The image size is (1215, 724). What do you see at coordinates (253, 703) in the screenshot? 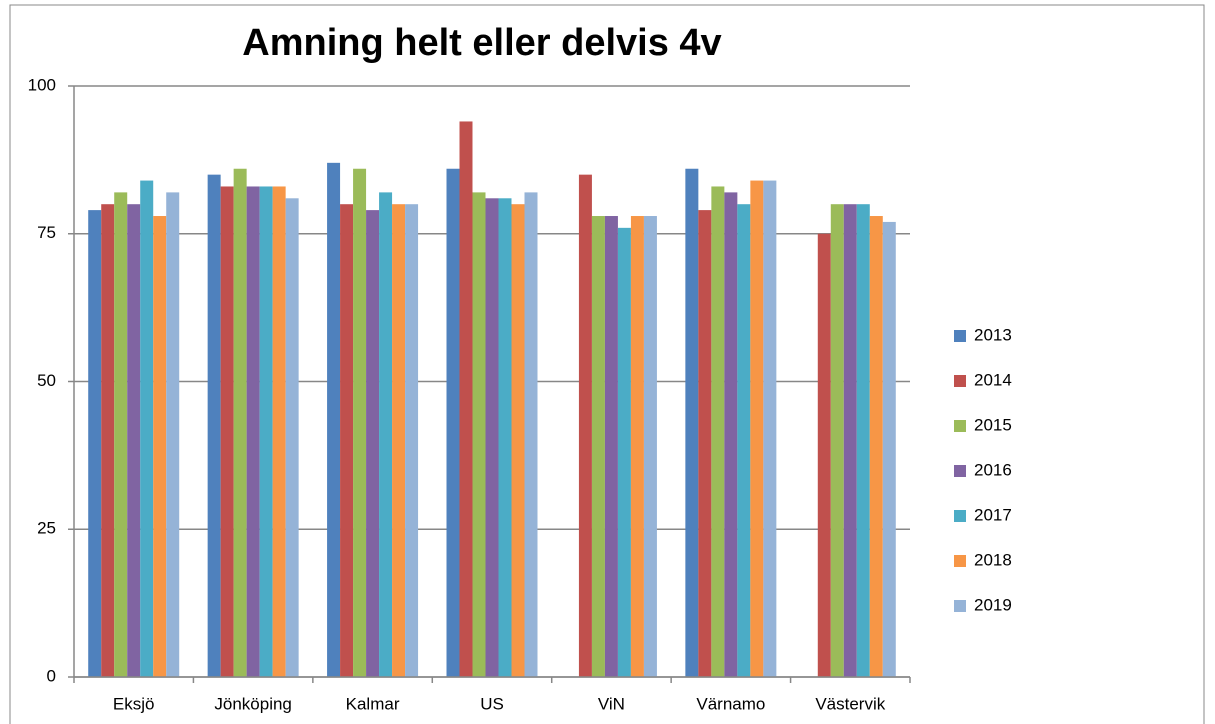
I see `x-tick-label: Jönköping` at bounding box center [253, 703].